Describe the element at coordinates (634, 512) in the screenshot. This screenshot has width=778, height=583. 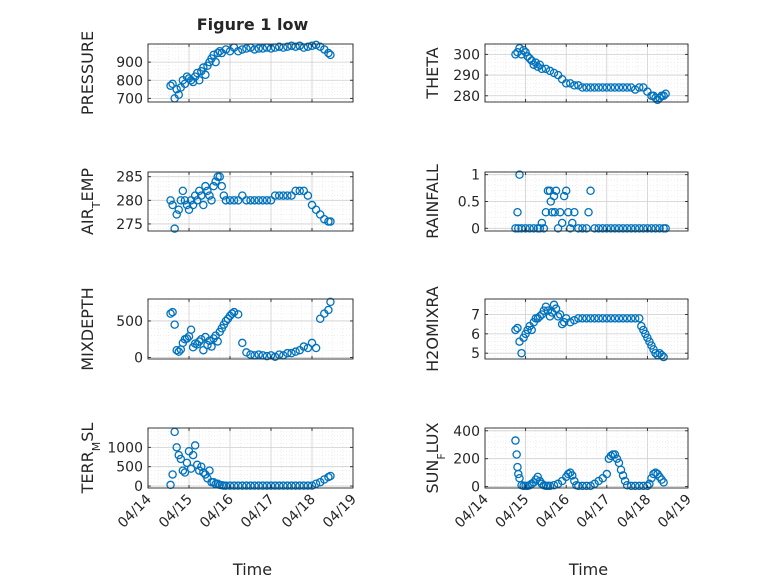
I see `x-tick-label: 04/18` at that location.